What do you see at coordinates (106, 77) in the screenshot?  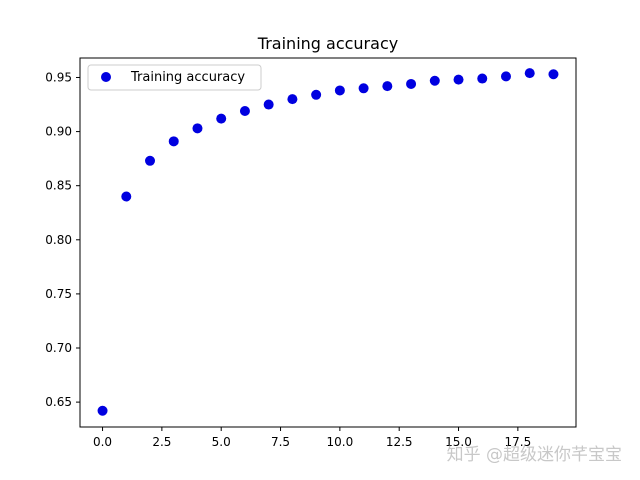 I see `legend-marker` at bounding box center [106, 77].